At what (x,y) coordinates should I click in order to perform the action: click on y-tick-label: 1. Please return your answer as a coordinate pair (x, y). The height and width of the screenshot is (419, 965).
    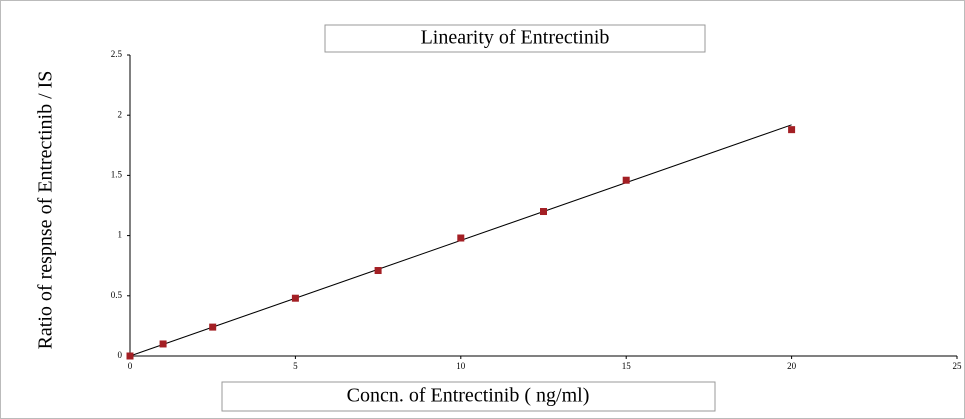
    Looking at the image, I should click on (120, 235).